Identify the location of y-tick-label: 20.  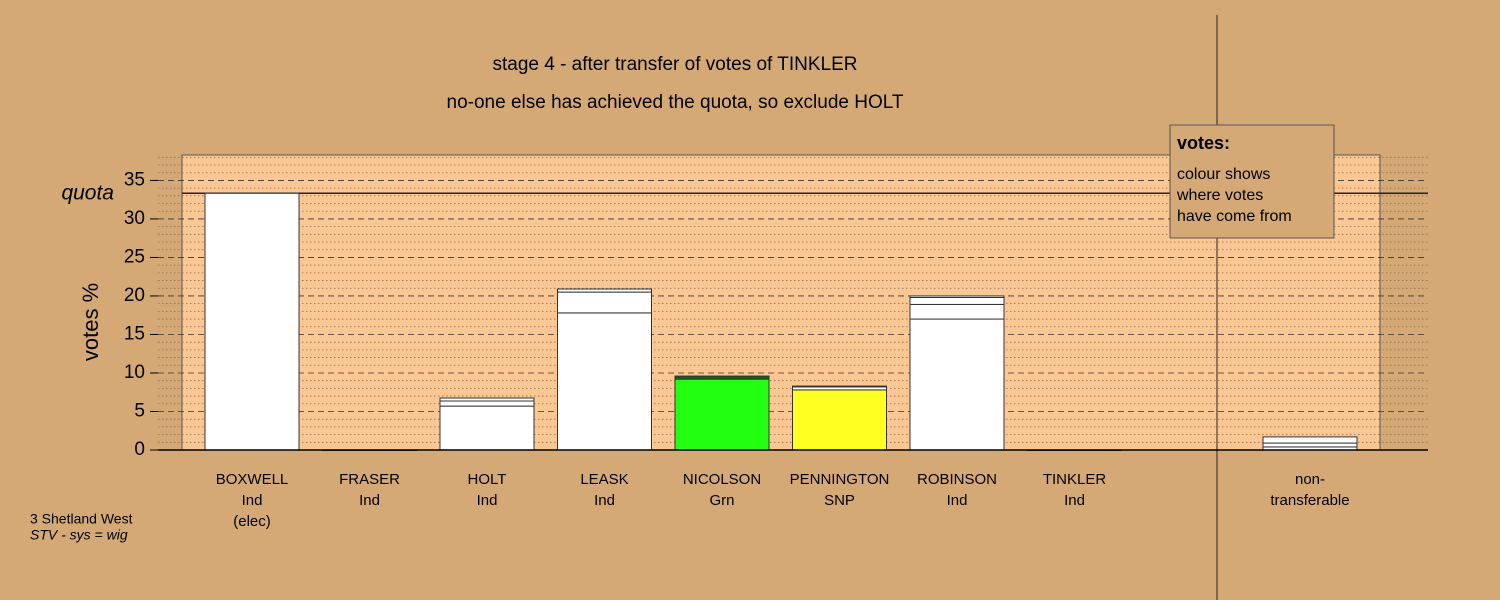
(134, 295).